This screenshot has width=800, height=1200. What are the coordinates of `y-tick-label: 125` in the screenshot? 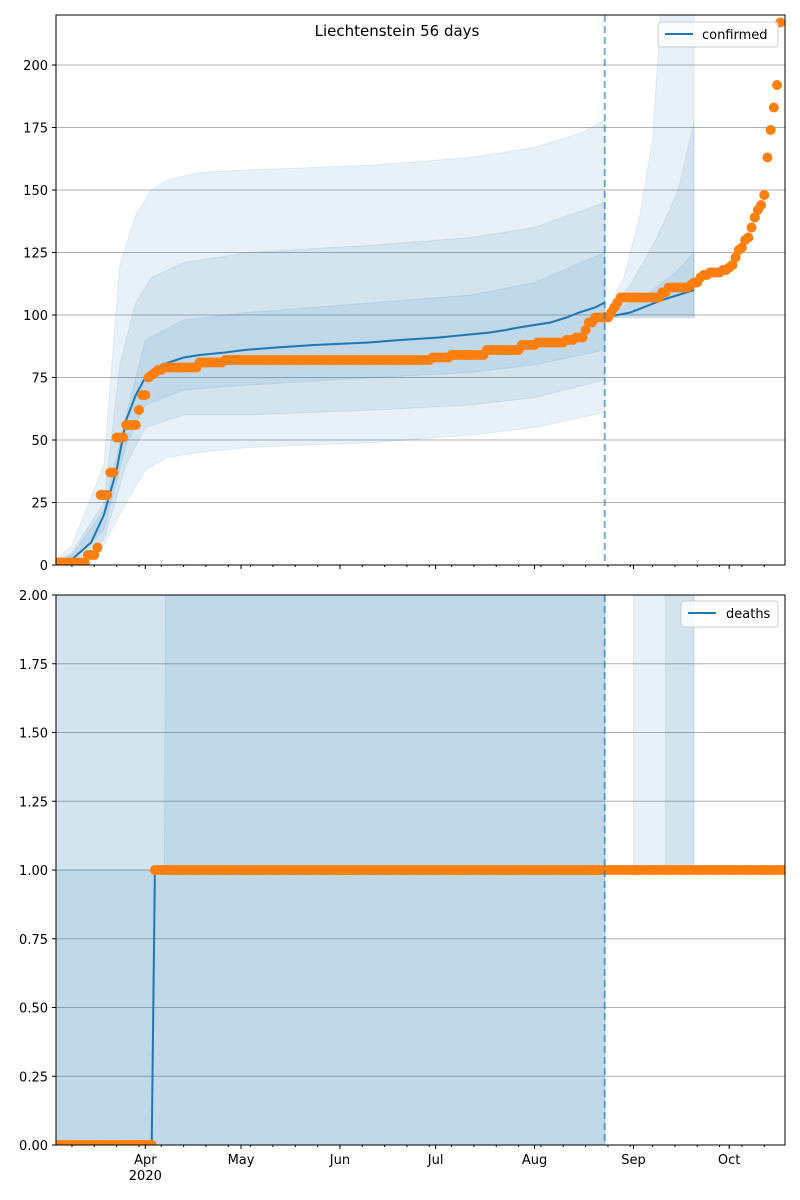 It's located at (35, 254).